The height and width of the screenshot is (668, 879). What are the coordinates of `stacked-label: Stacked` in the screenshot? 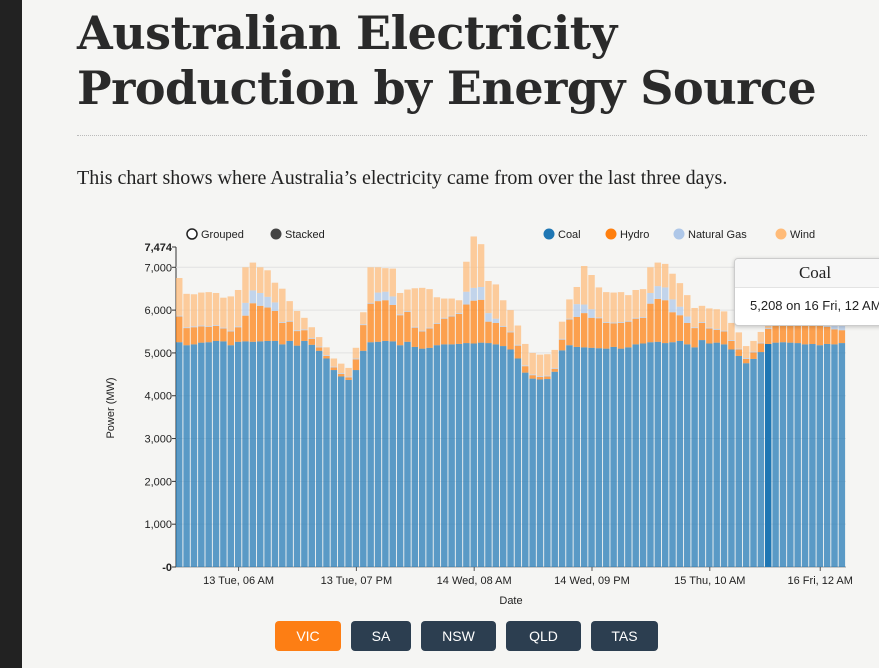 It's located at (305, 235).